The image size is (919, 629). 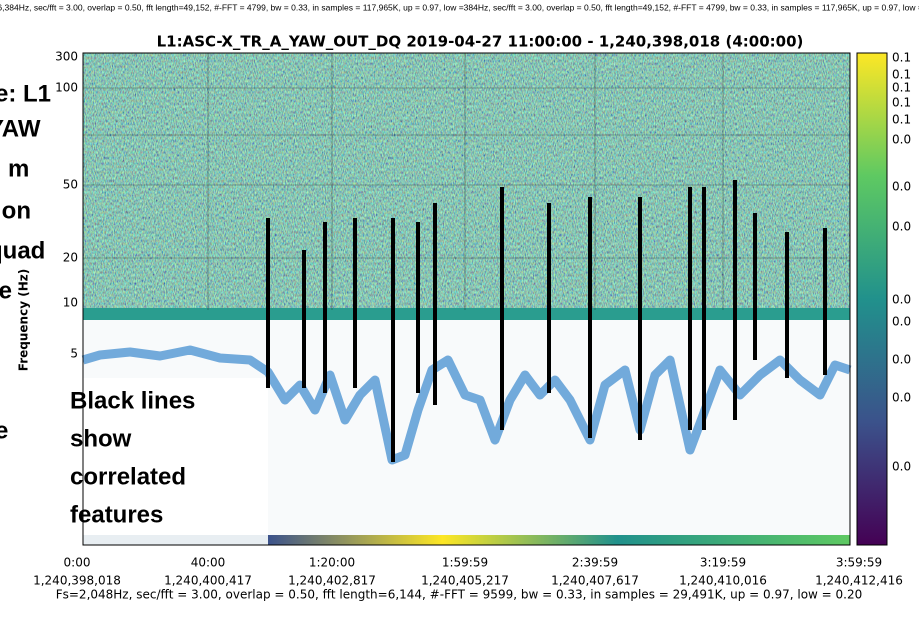 I want to click on annotation: features, so click(x=116, y=514).